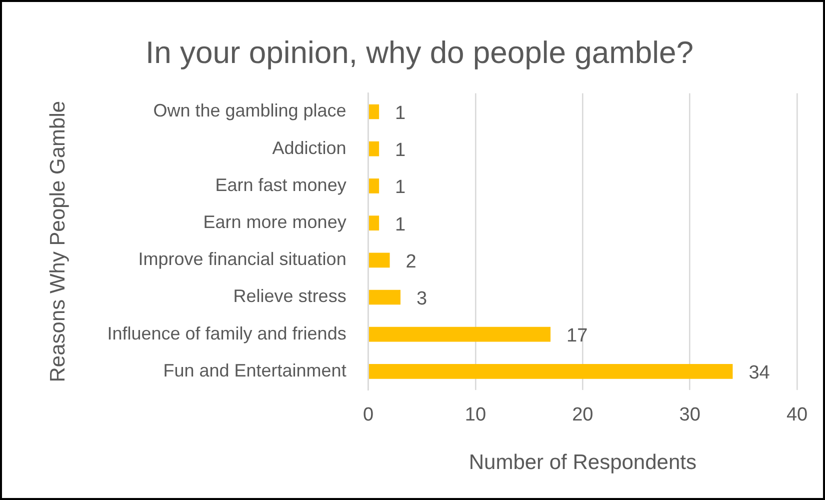  What do you see at coordinates (280, 184) in the screenshot?
I see `y-tick-label: Earn fast money` at bounding box center [280, 184].